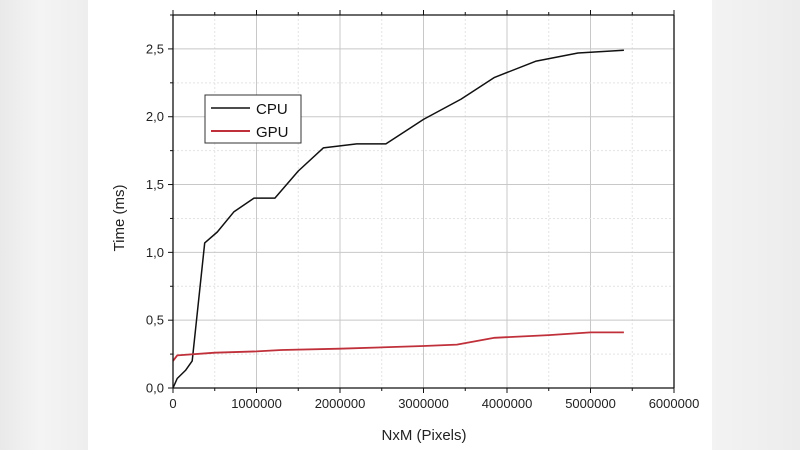 Image resolution: width=800 pixels, height=450 pixels. What do you see at coordinates (155, 116) in the screenshot?
I see `y-tick-label: 2,0` at bounding box center [155, 116].